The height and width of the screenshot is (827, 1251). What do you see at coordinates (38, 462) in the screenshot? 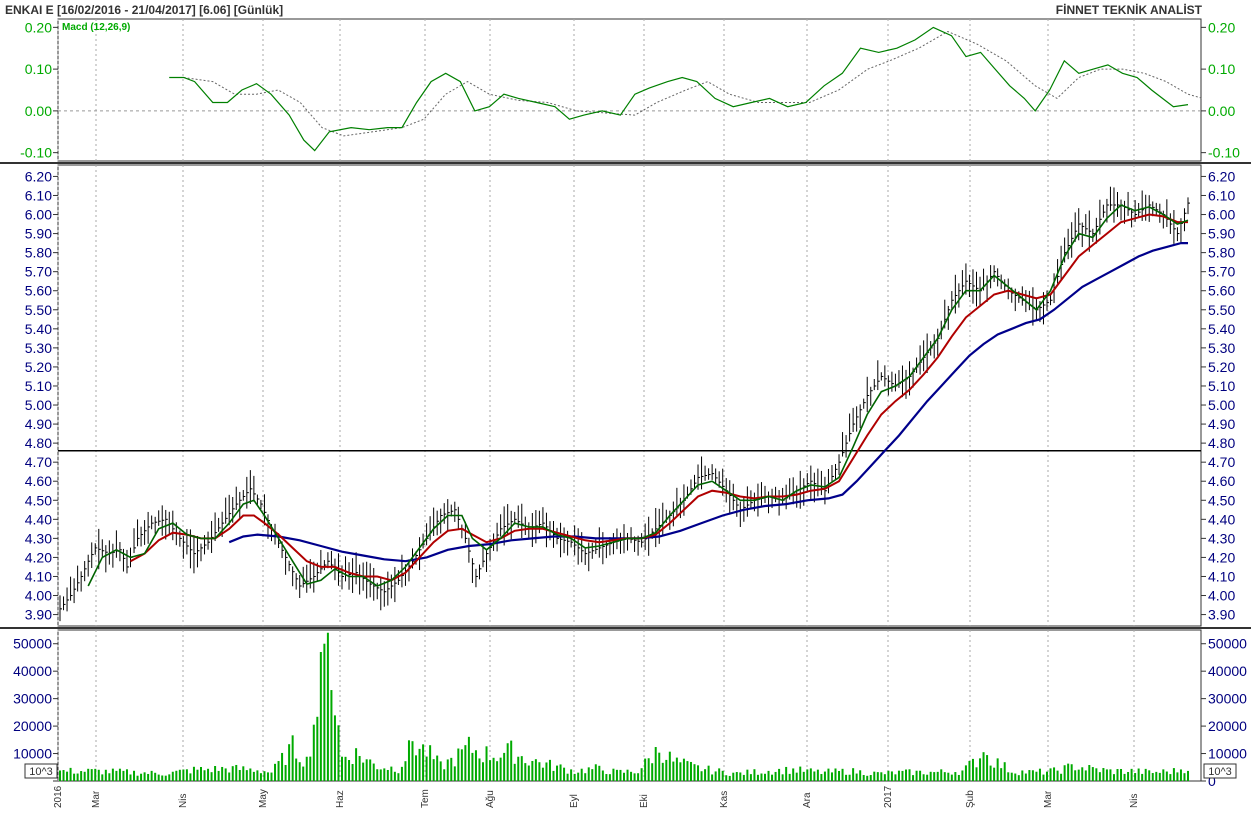
I see `price-y-tick-left: 4.70` at bounding box center [38, 462].